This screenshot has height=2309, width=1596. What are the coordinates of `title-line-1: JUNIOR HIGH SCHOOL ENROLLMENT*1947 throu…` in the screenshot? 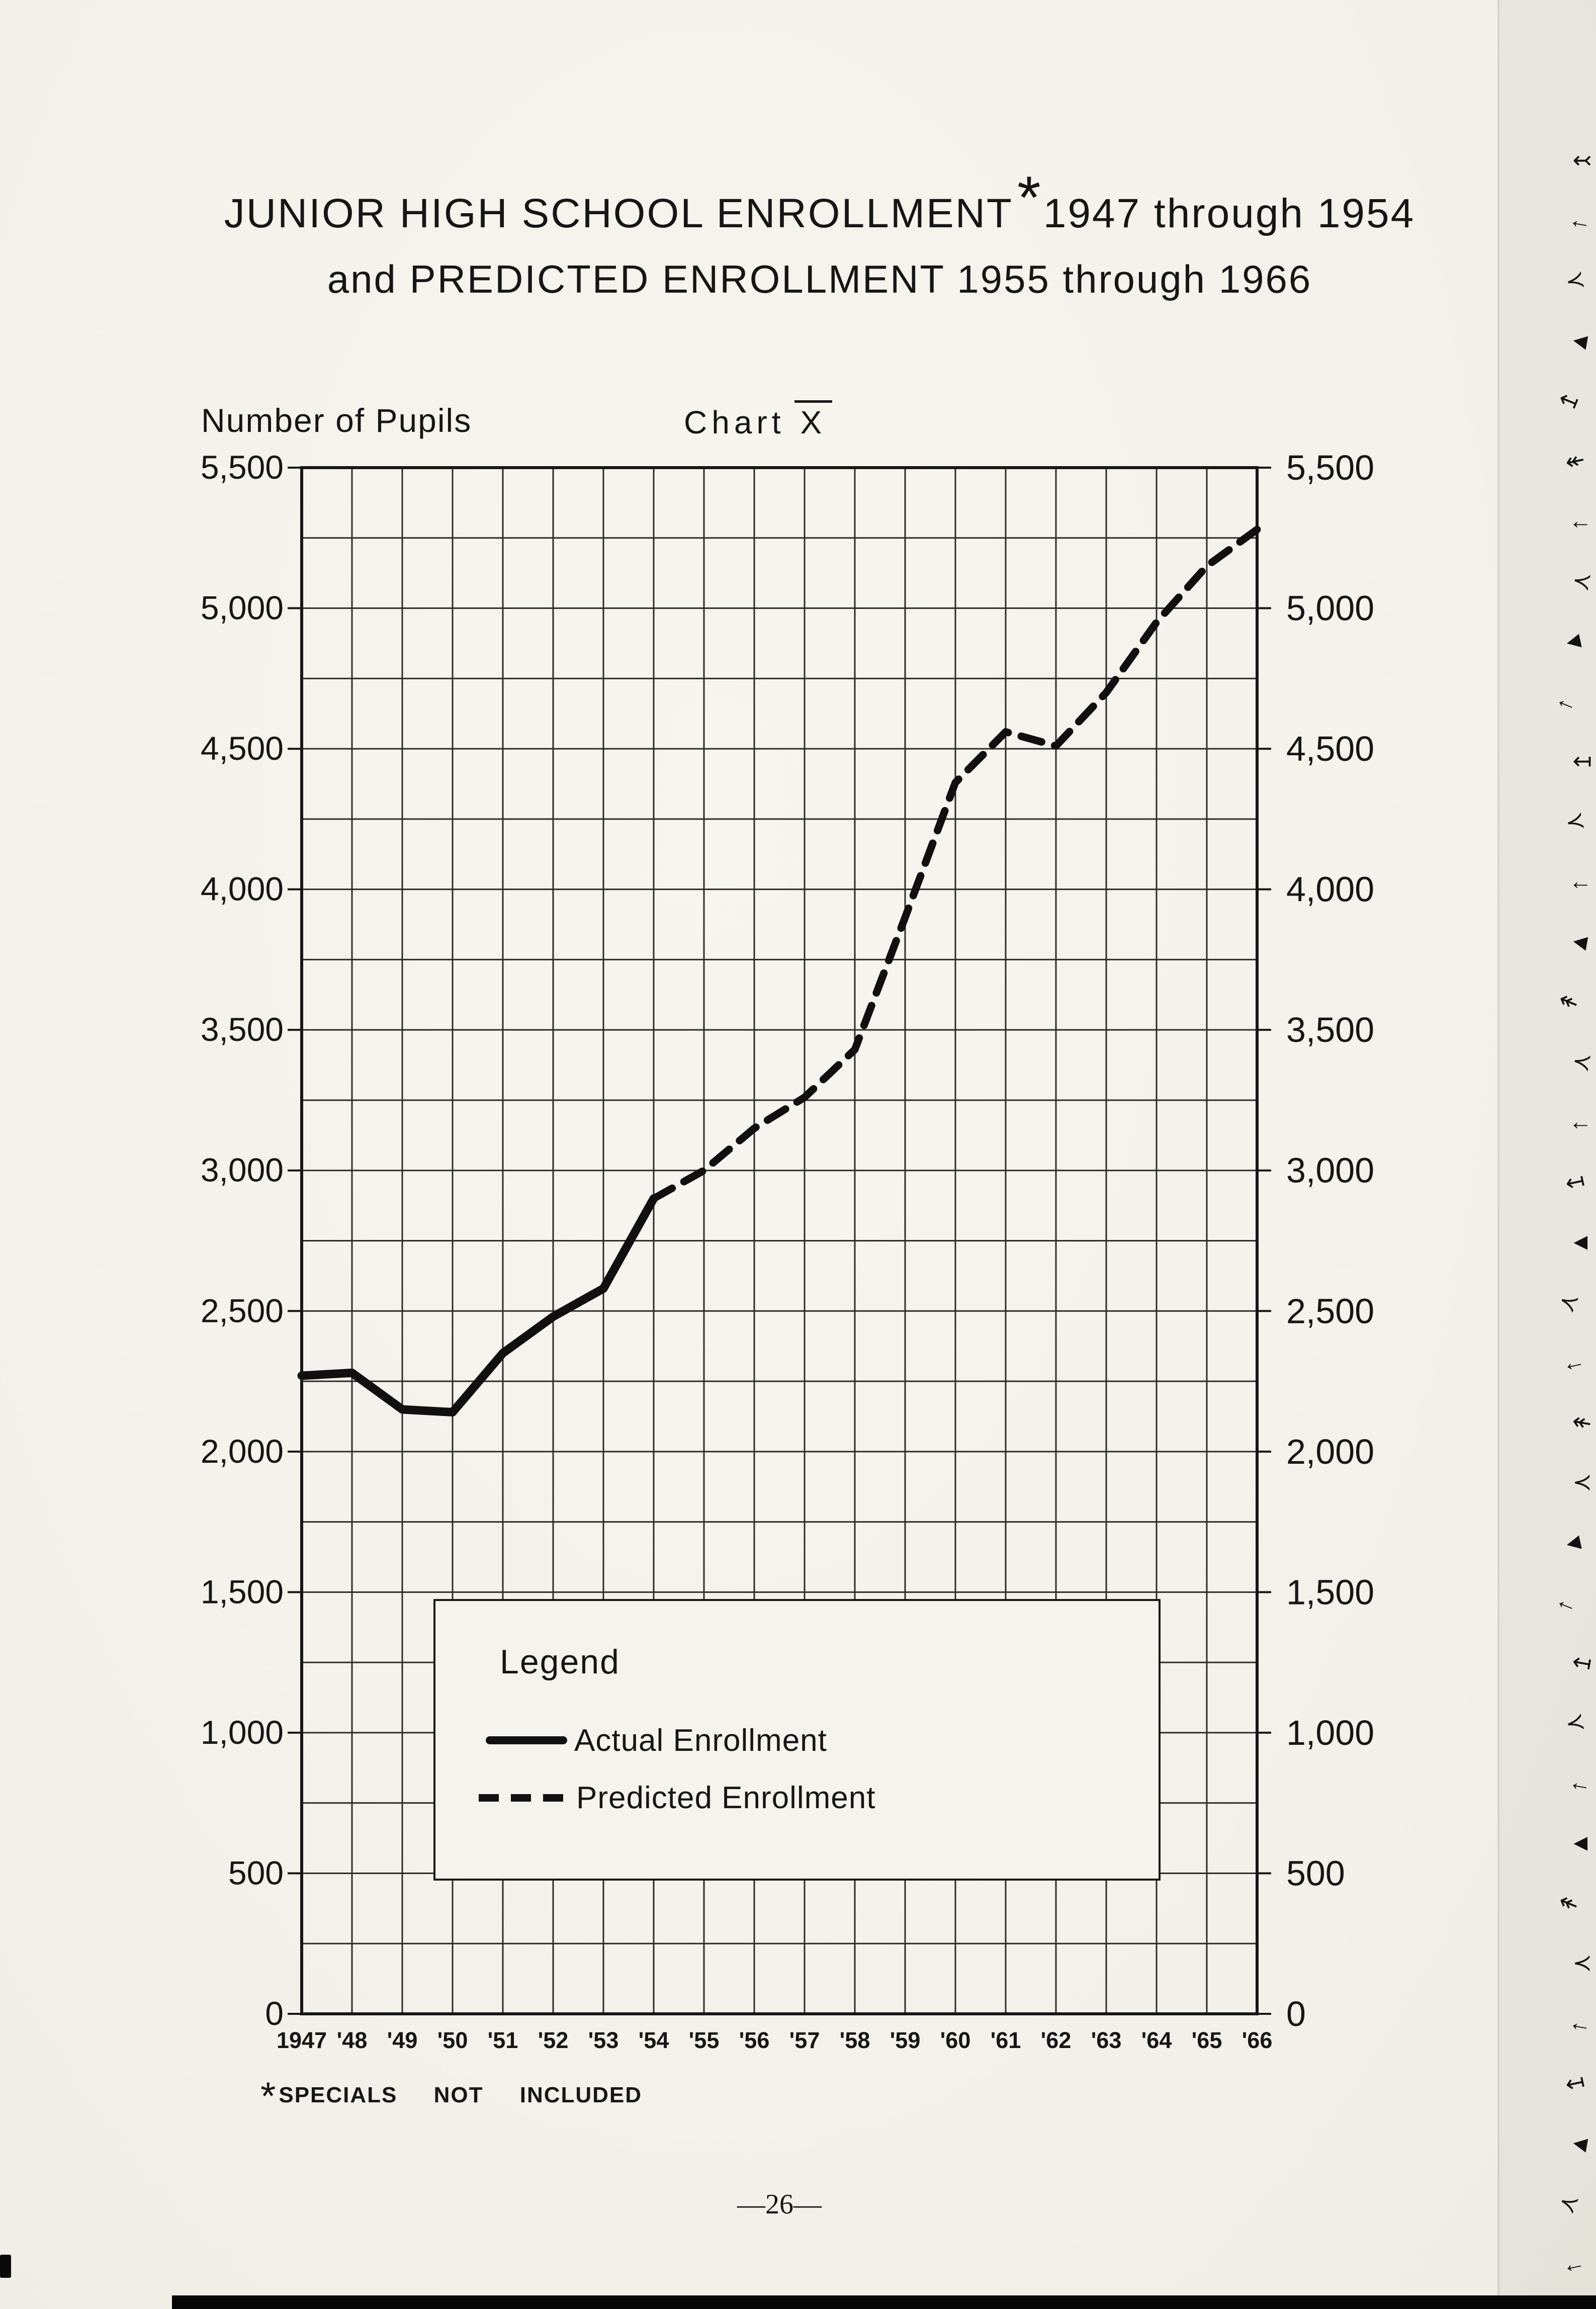 It's located at (820, 200).